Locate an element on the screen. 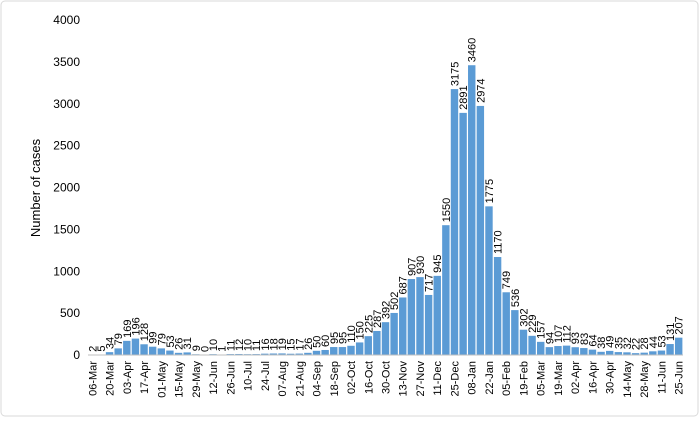  x-tick-label: 29-May is located at coordinates (197, 379).